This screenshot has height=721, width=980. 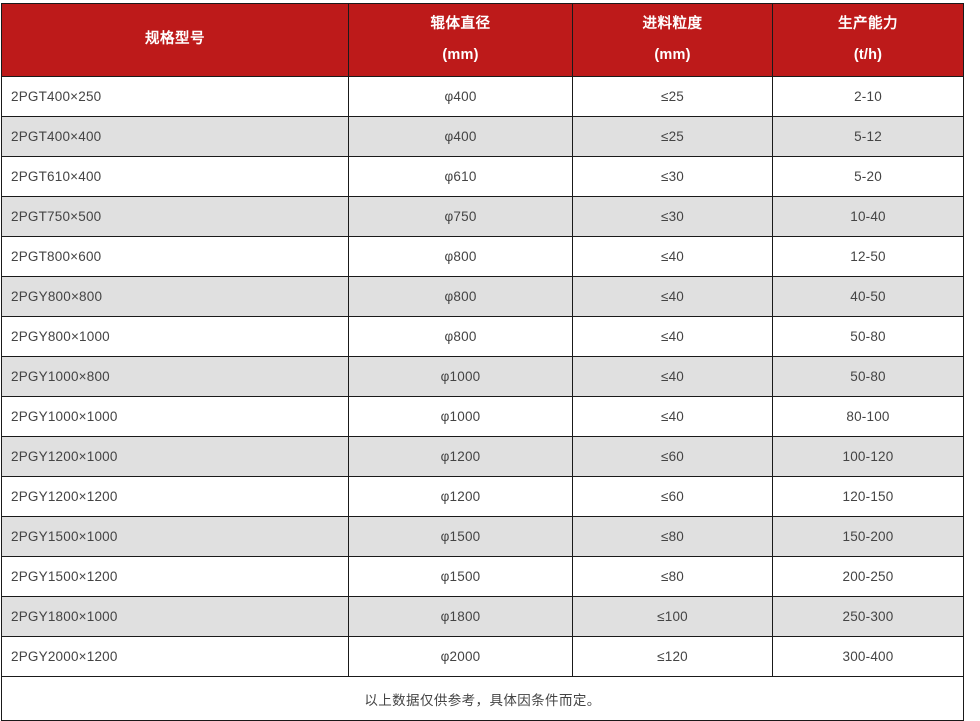 I want to click on table-row: 2PGY1800×1000 φ1800 ≤100 250-300, so click(x=482, y=616).